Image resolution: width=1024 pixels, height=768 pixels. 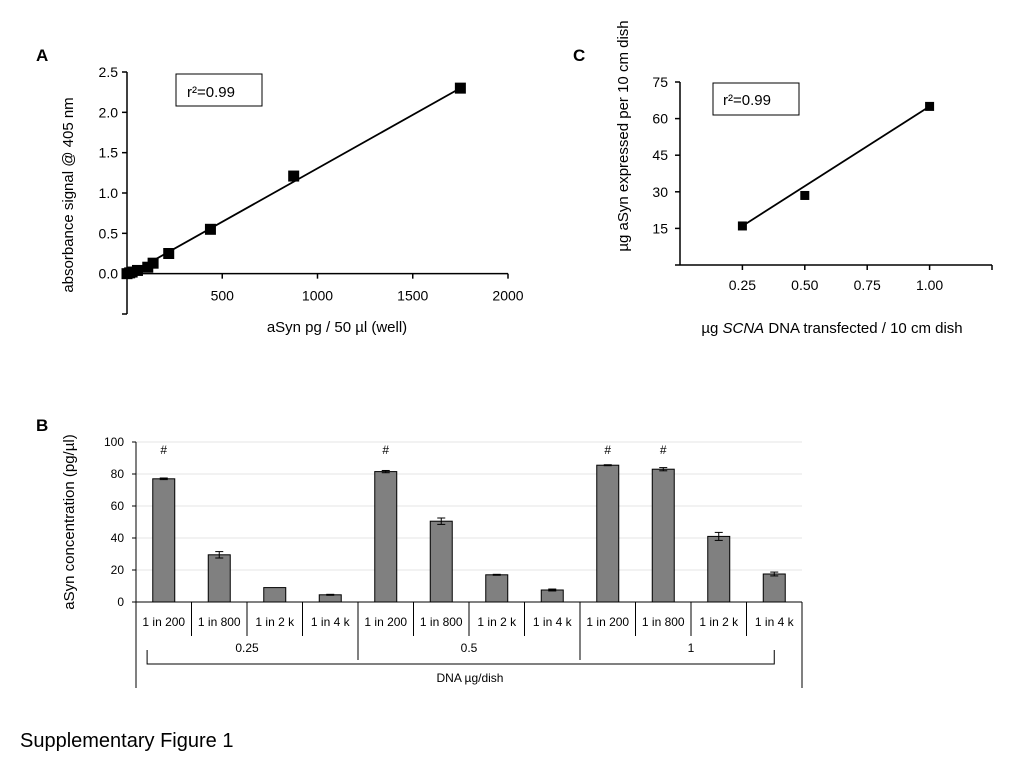 What do you see at coordinates (118, 538) in the screenshot?
I see `panel-b-y-tick-label: 40` at bounding box center [118, 538].